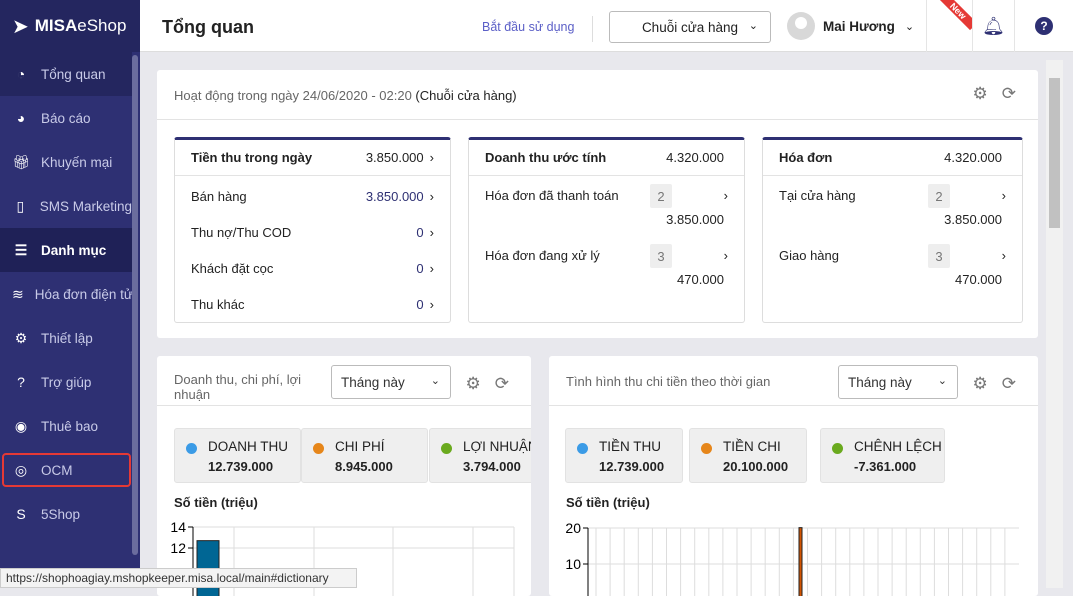 Image resolution: width=1073 pixels, height=596 pixels. I want to click on sidebar-item-label: Báo cáo, so click(66, 118).